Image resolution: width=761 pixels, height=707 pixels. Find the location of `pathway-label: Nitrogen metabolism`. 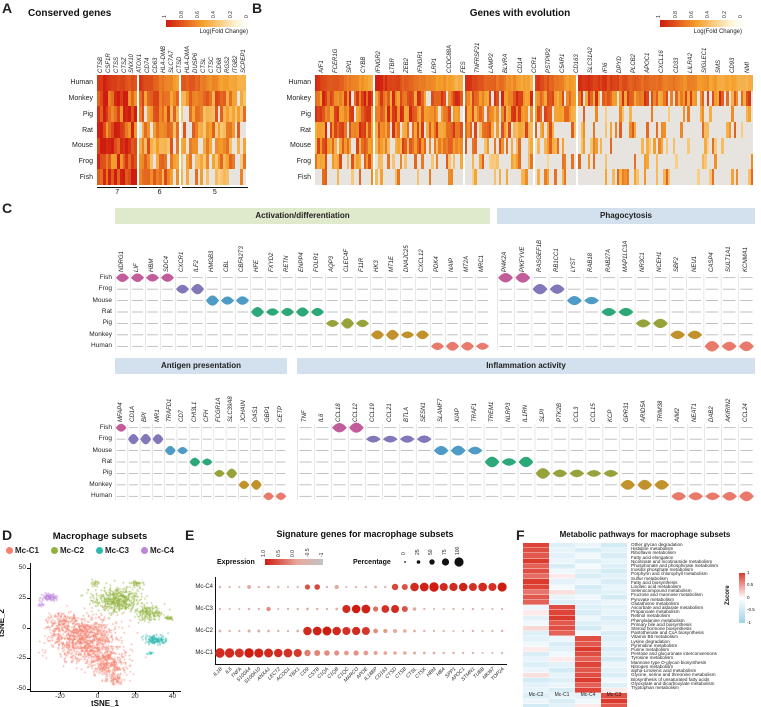

pathway-label: Nitrogen metabolism is located at coordinates (652, 666).